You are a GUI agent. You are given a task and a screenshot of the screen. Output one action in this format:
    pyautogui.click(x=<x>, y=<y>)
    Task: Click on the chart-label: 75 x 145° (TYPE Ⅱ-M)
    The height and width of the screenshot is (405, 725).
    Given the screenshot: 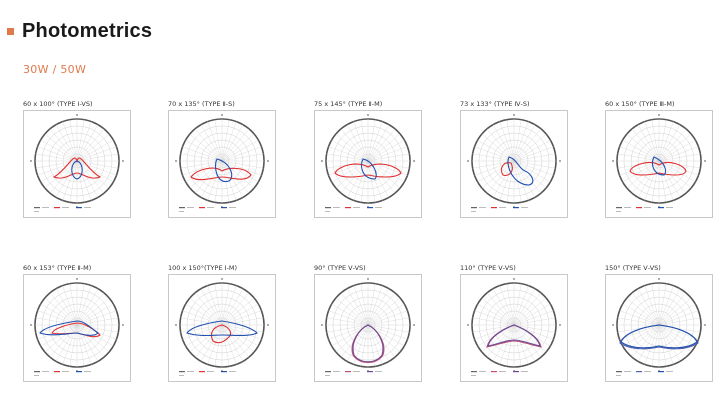 What is the action you would take?
    pyautogui.click(x=348, y=104)
    